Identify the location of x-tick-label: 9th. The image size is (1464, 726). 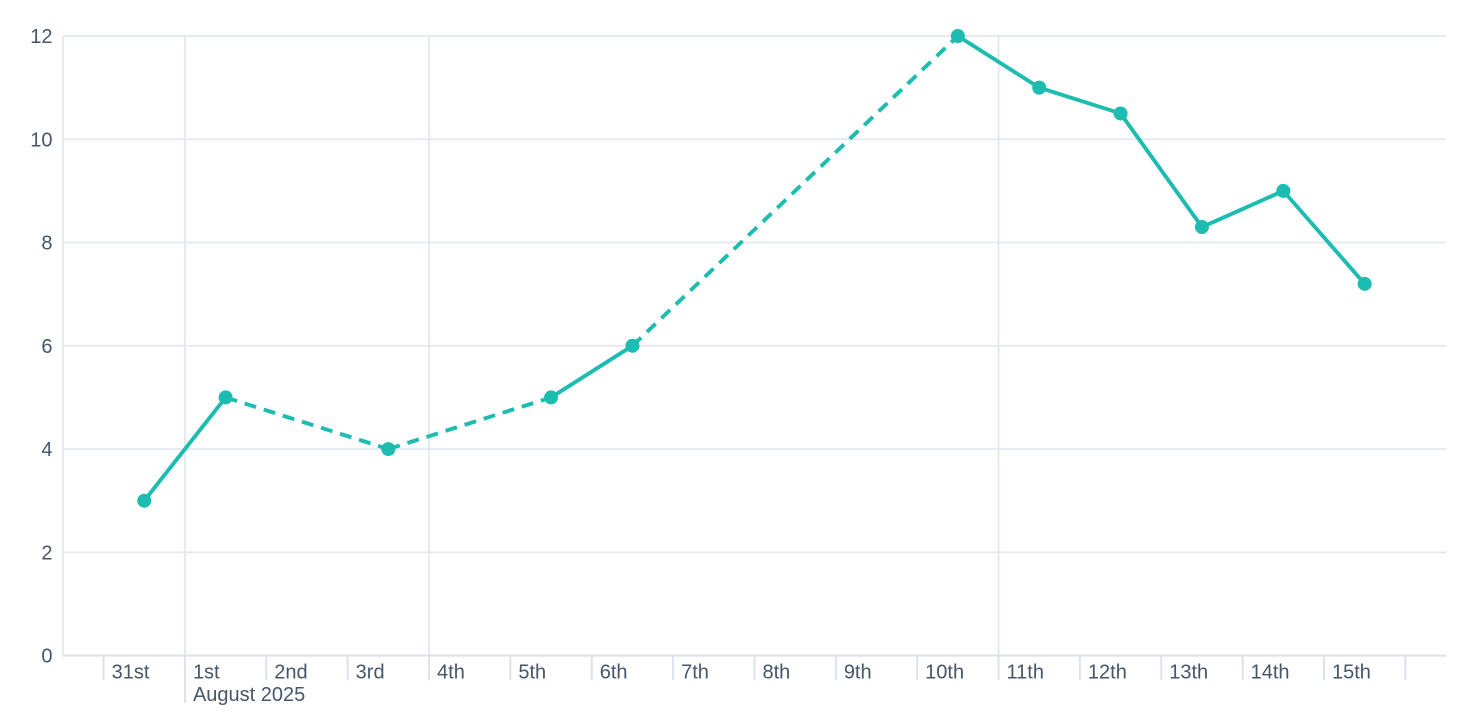
(858, 673).